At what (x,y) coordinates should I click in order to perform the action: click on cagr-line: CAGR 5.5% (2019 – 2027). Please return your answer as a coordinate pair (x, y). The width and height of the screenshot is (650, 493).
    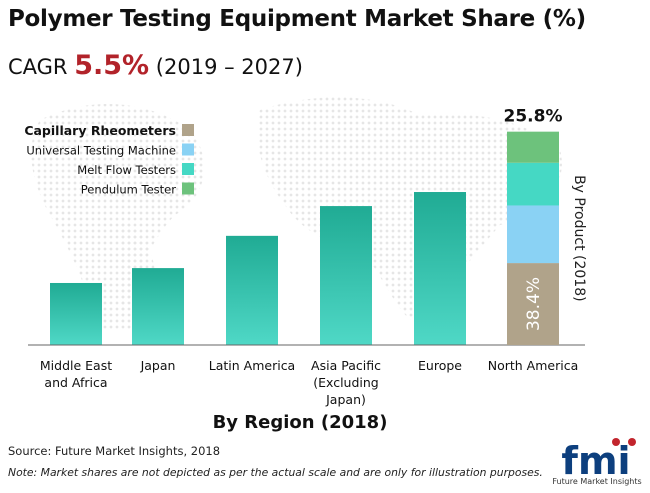
    Looking at the image, I should click on (155, 65).